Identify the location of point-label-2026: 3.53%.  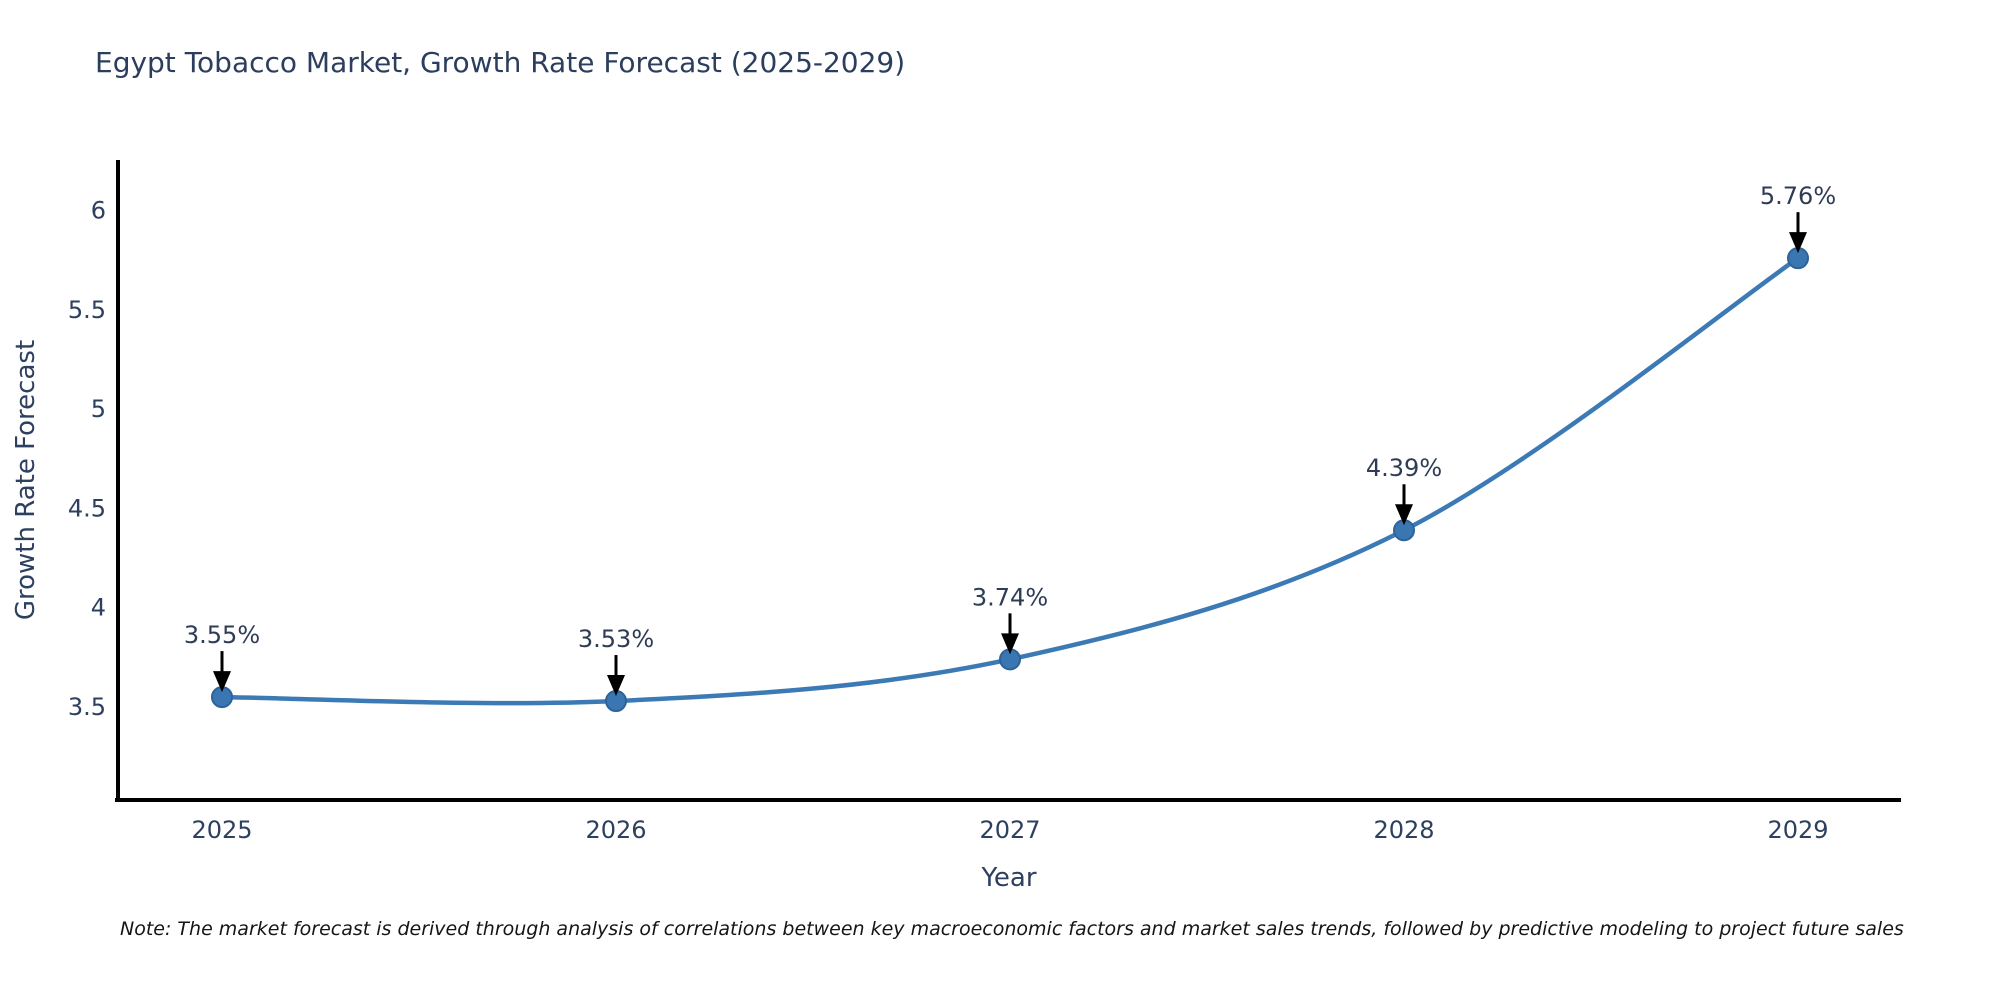
(616, 639).